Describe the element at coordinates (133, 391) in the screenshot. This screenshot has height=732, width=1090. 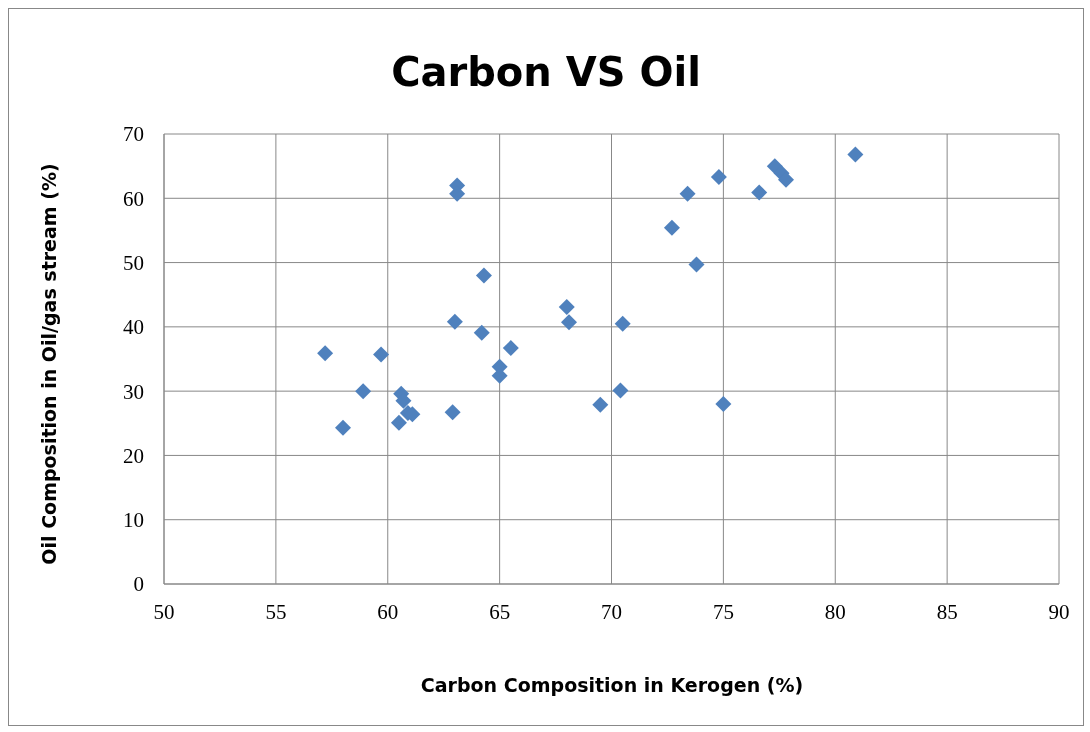
I see `y-tick-label: 30` at that location.